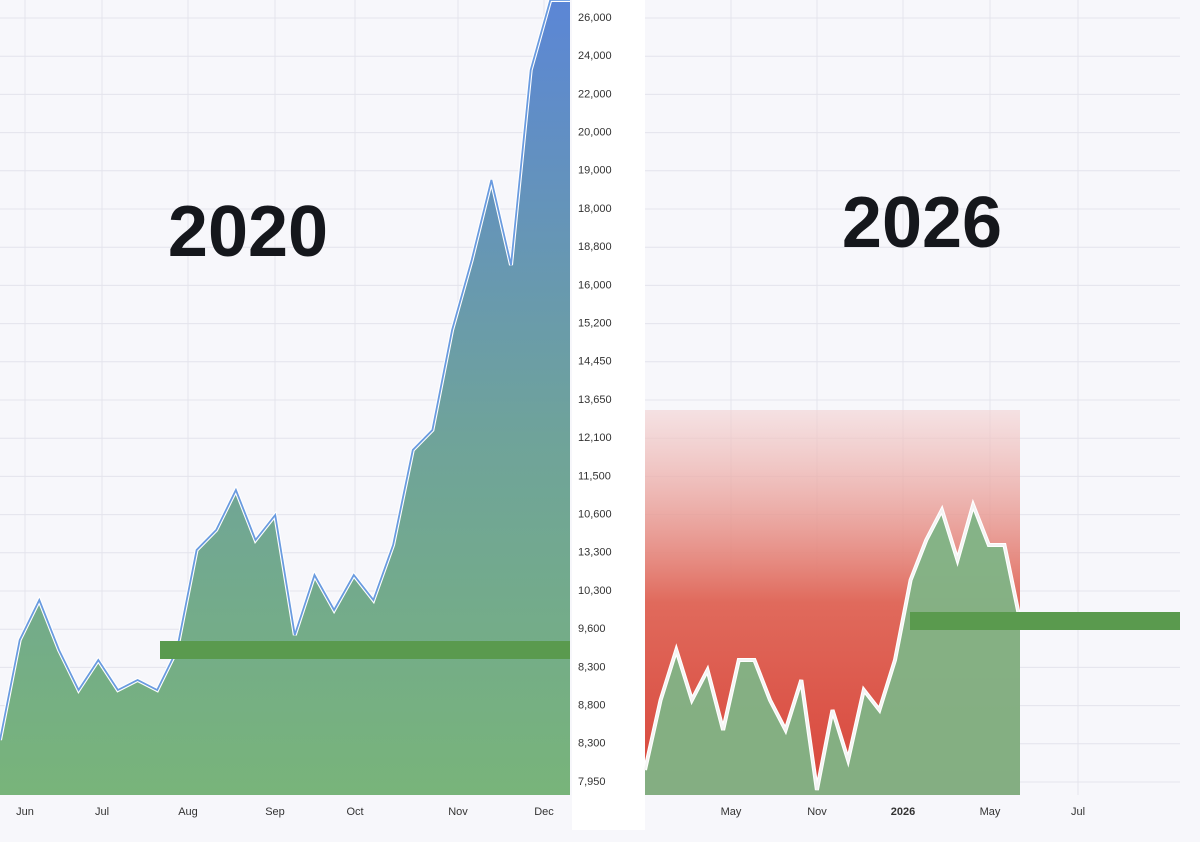 The width and height of the screenshot is (1200, 842). Describe the element at coordinates (595, 171) in the screenshot. I see `y-tick-label: 19,000` at that location.